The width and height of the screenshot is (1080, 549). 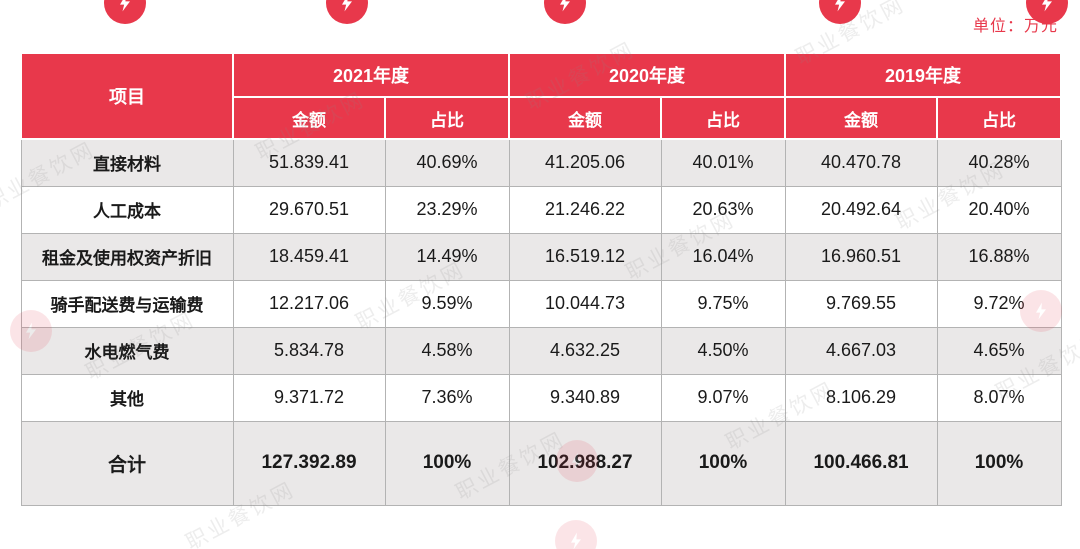 What do you see at coordinates (447, 397) in the screenshot?
I see `ratio-cell: 7.36%` at bounding box center [447, 397].